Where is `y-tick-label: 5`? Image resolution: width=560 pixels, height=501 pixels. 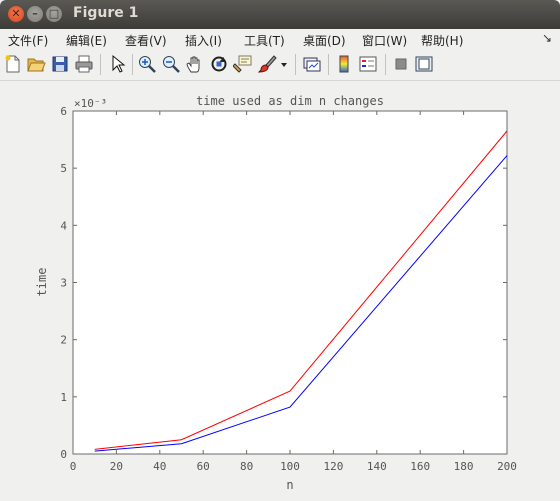
y-tick-label: 5 is located at coordinates (63, 168).